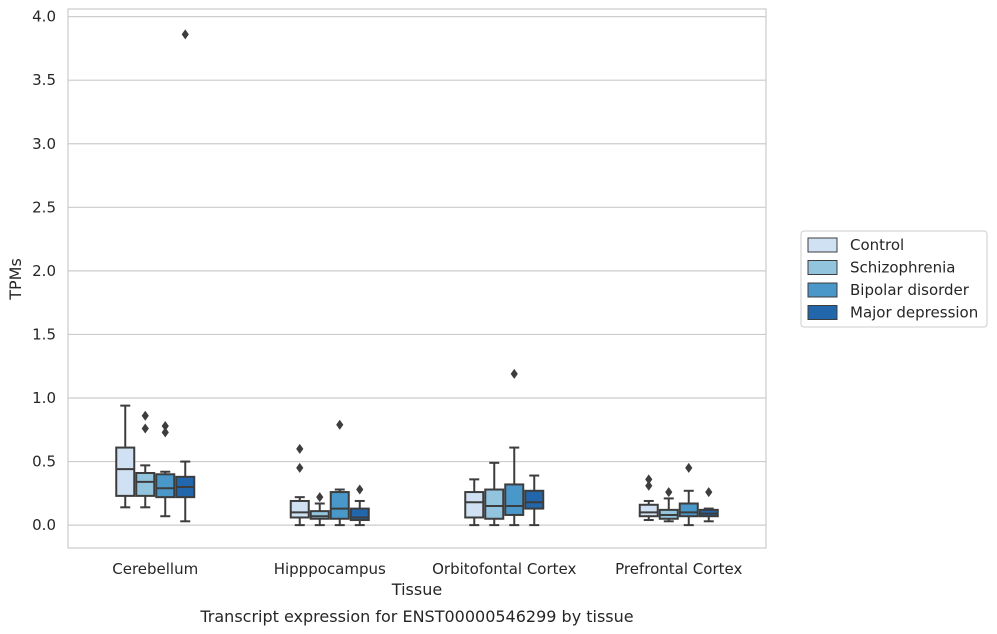  Describe the element at coordinates (330, 569) in the screenshot. I see `x-tick-label: Hipppocampus` at that location.